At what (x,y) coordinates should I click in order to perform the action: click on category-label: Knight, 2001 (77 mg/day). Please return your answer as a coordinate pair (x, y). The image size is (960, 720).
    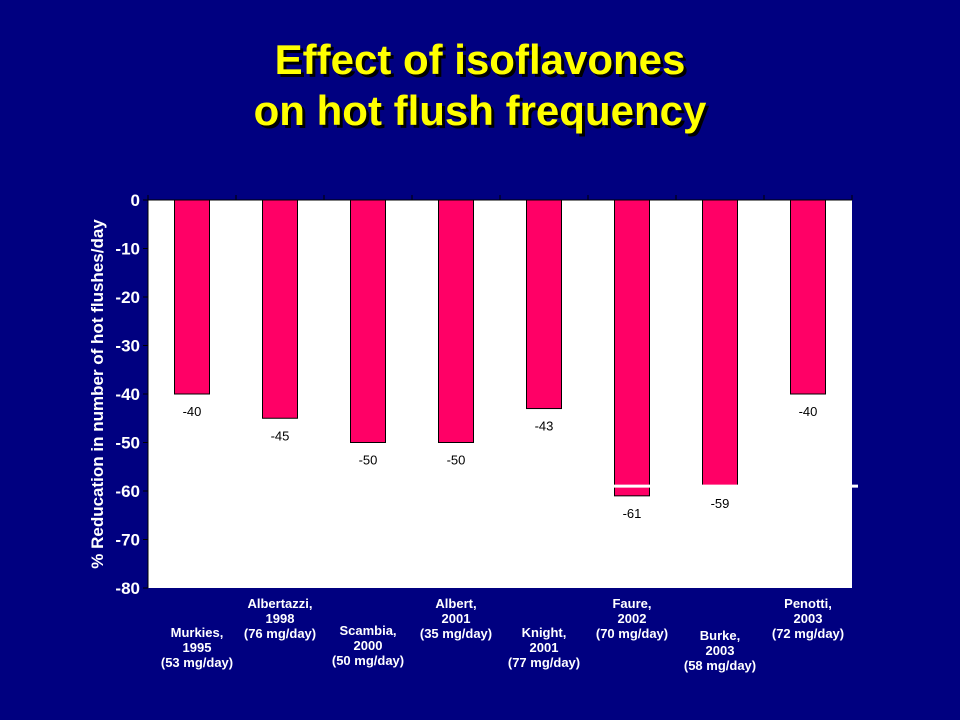
    Looking at the image, I should click on (544, 647).